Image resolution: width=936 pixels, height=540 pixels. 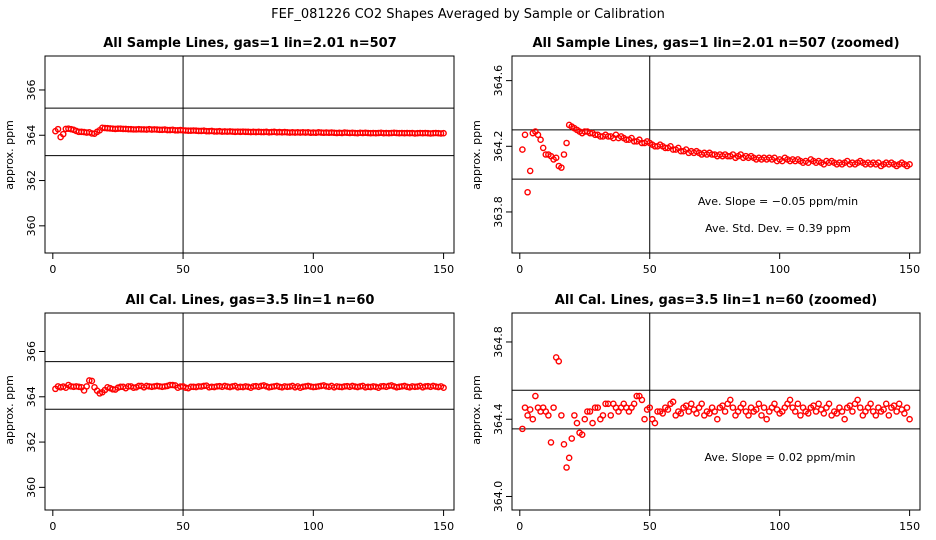 I want to click on panel-title: All Cal. Lines, gas=3.5 lin=1 n=60, so click(x=250, y=300).